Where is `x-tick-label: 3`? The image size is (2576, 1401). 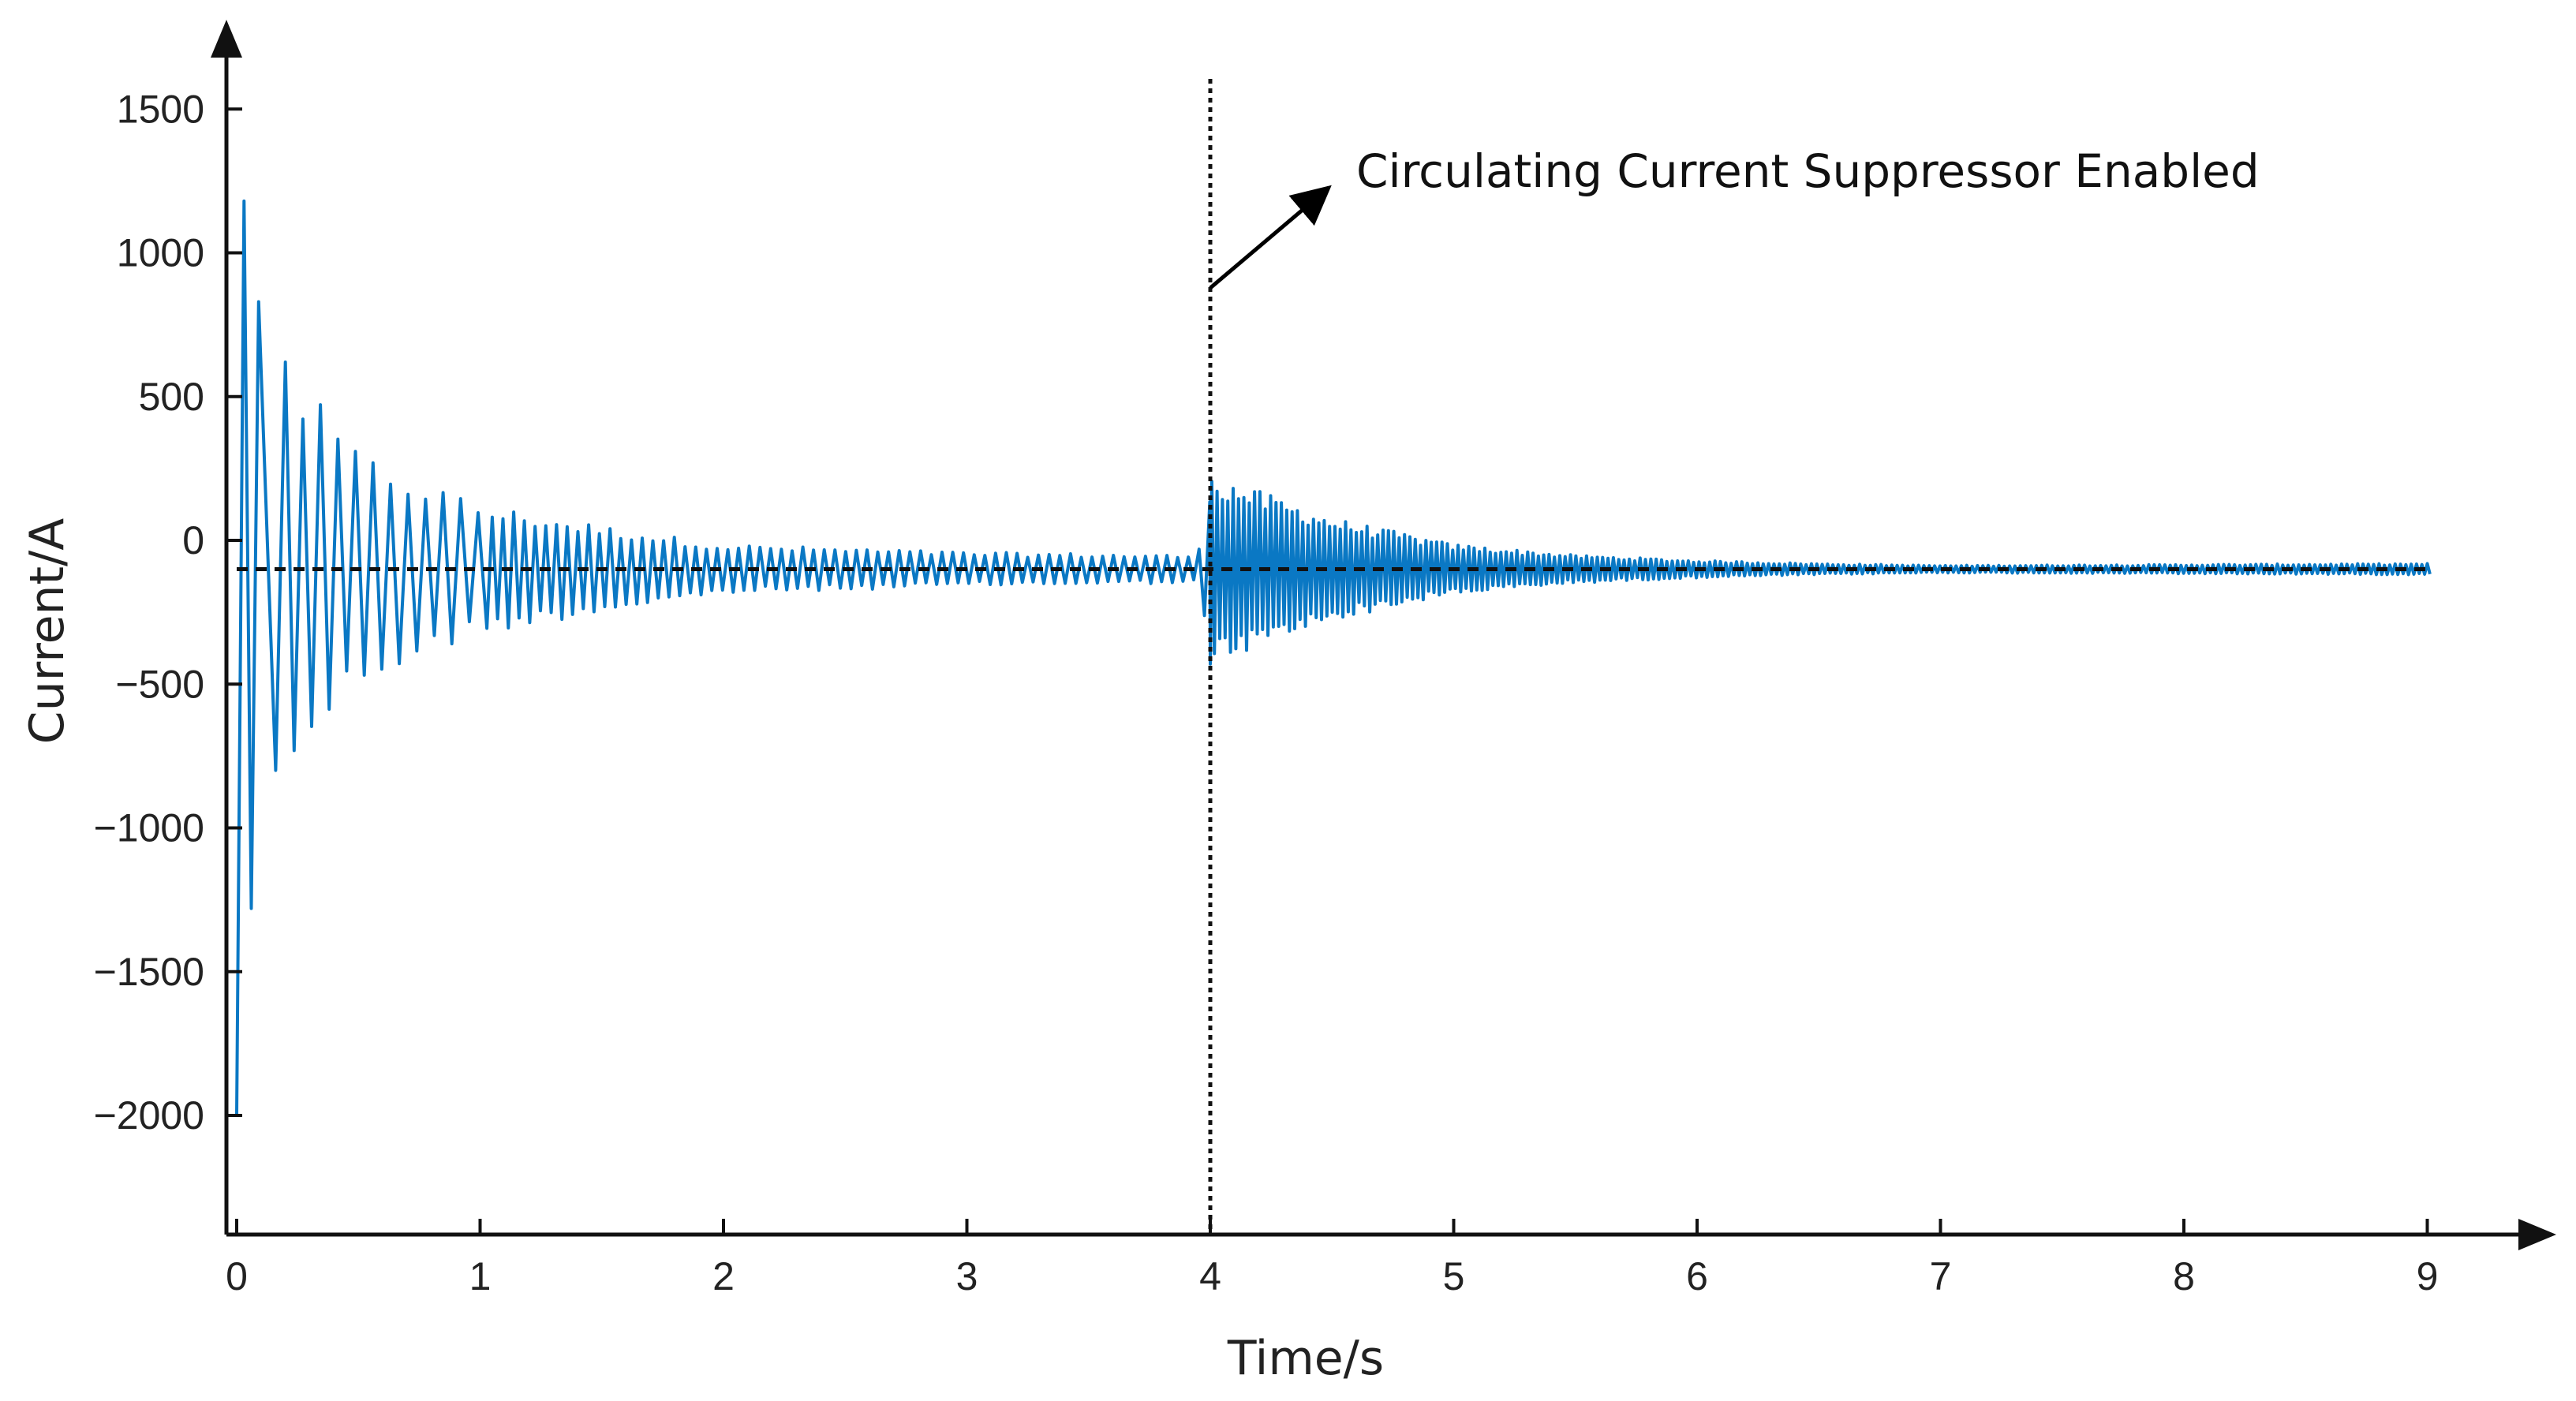
x-tick-label: 3 is located at coordinates (967, 1276).